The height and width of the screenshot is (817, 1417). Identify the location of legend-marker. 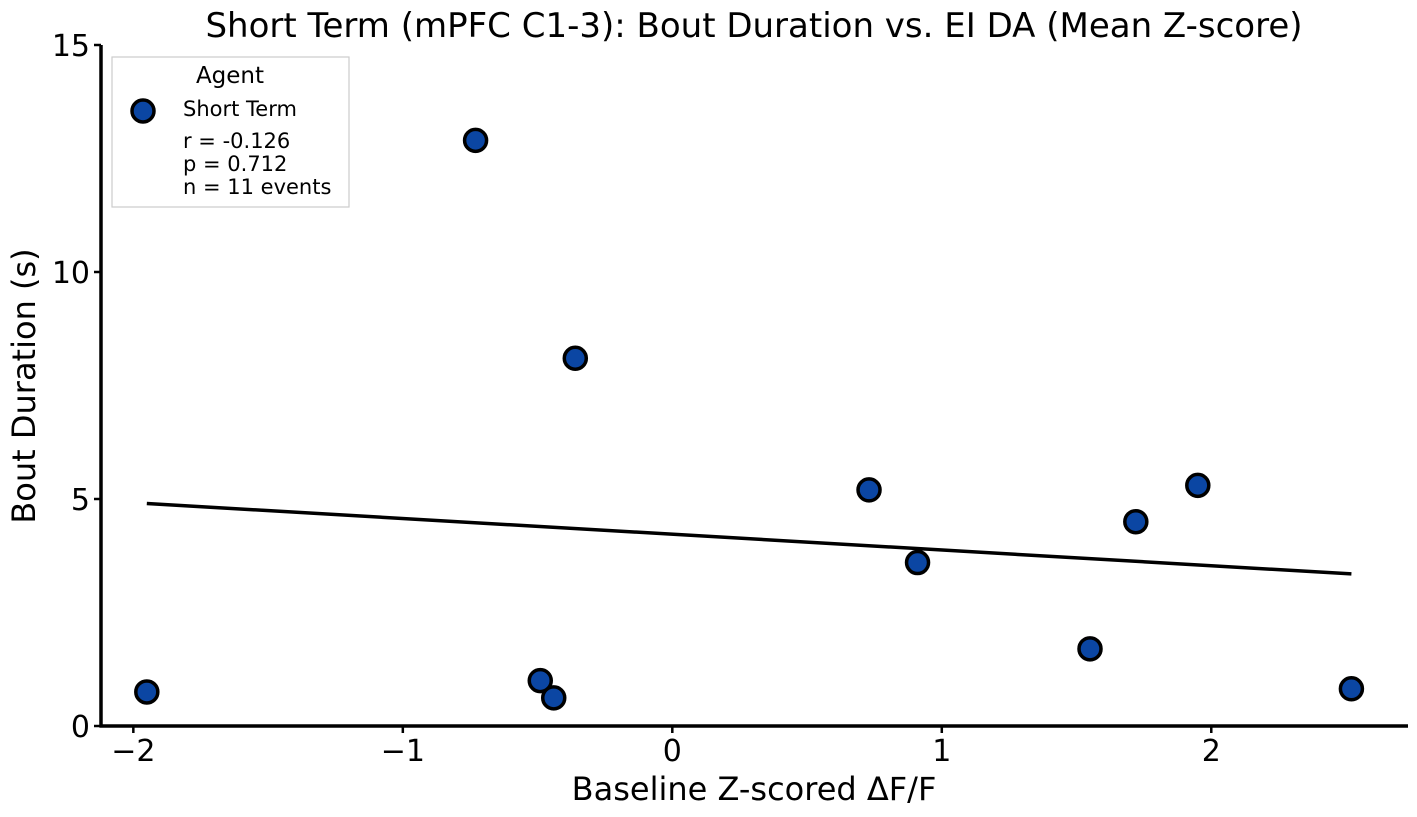
(143, 111).